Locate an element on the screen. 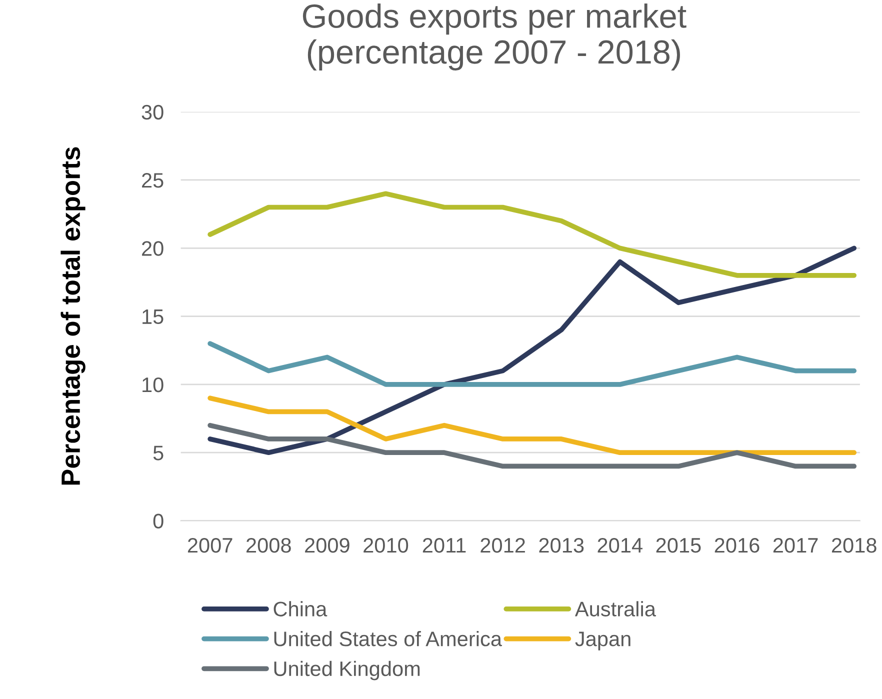 The image size is (882, 699). y-tick-label: 25 is located at coordinates (153, 180).